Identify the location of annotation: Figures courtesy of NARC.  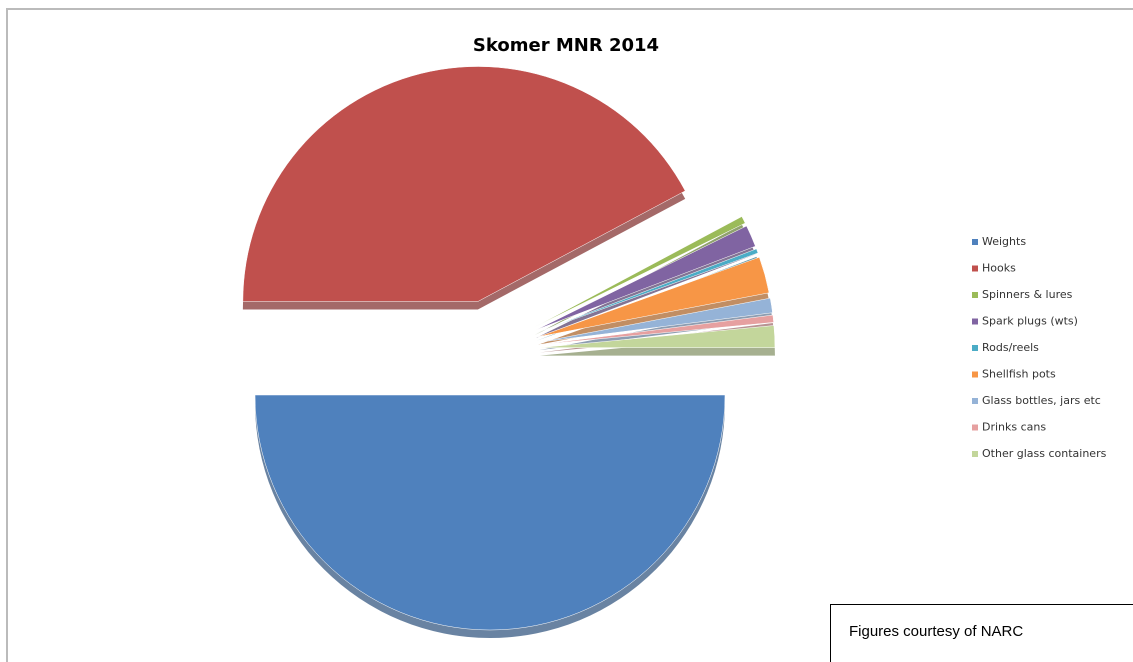
(981, 633).